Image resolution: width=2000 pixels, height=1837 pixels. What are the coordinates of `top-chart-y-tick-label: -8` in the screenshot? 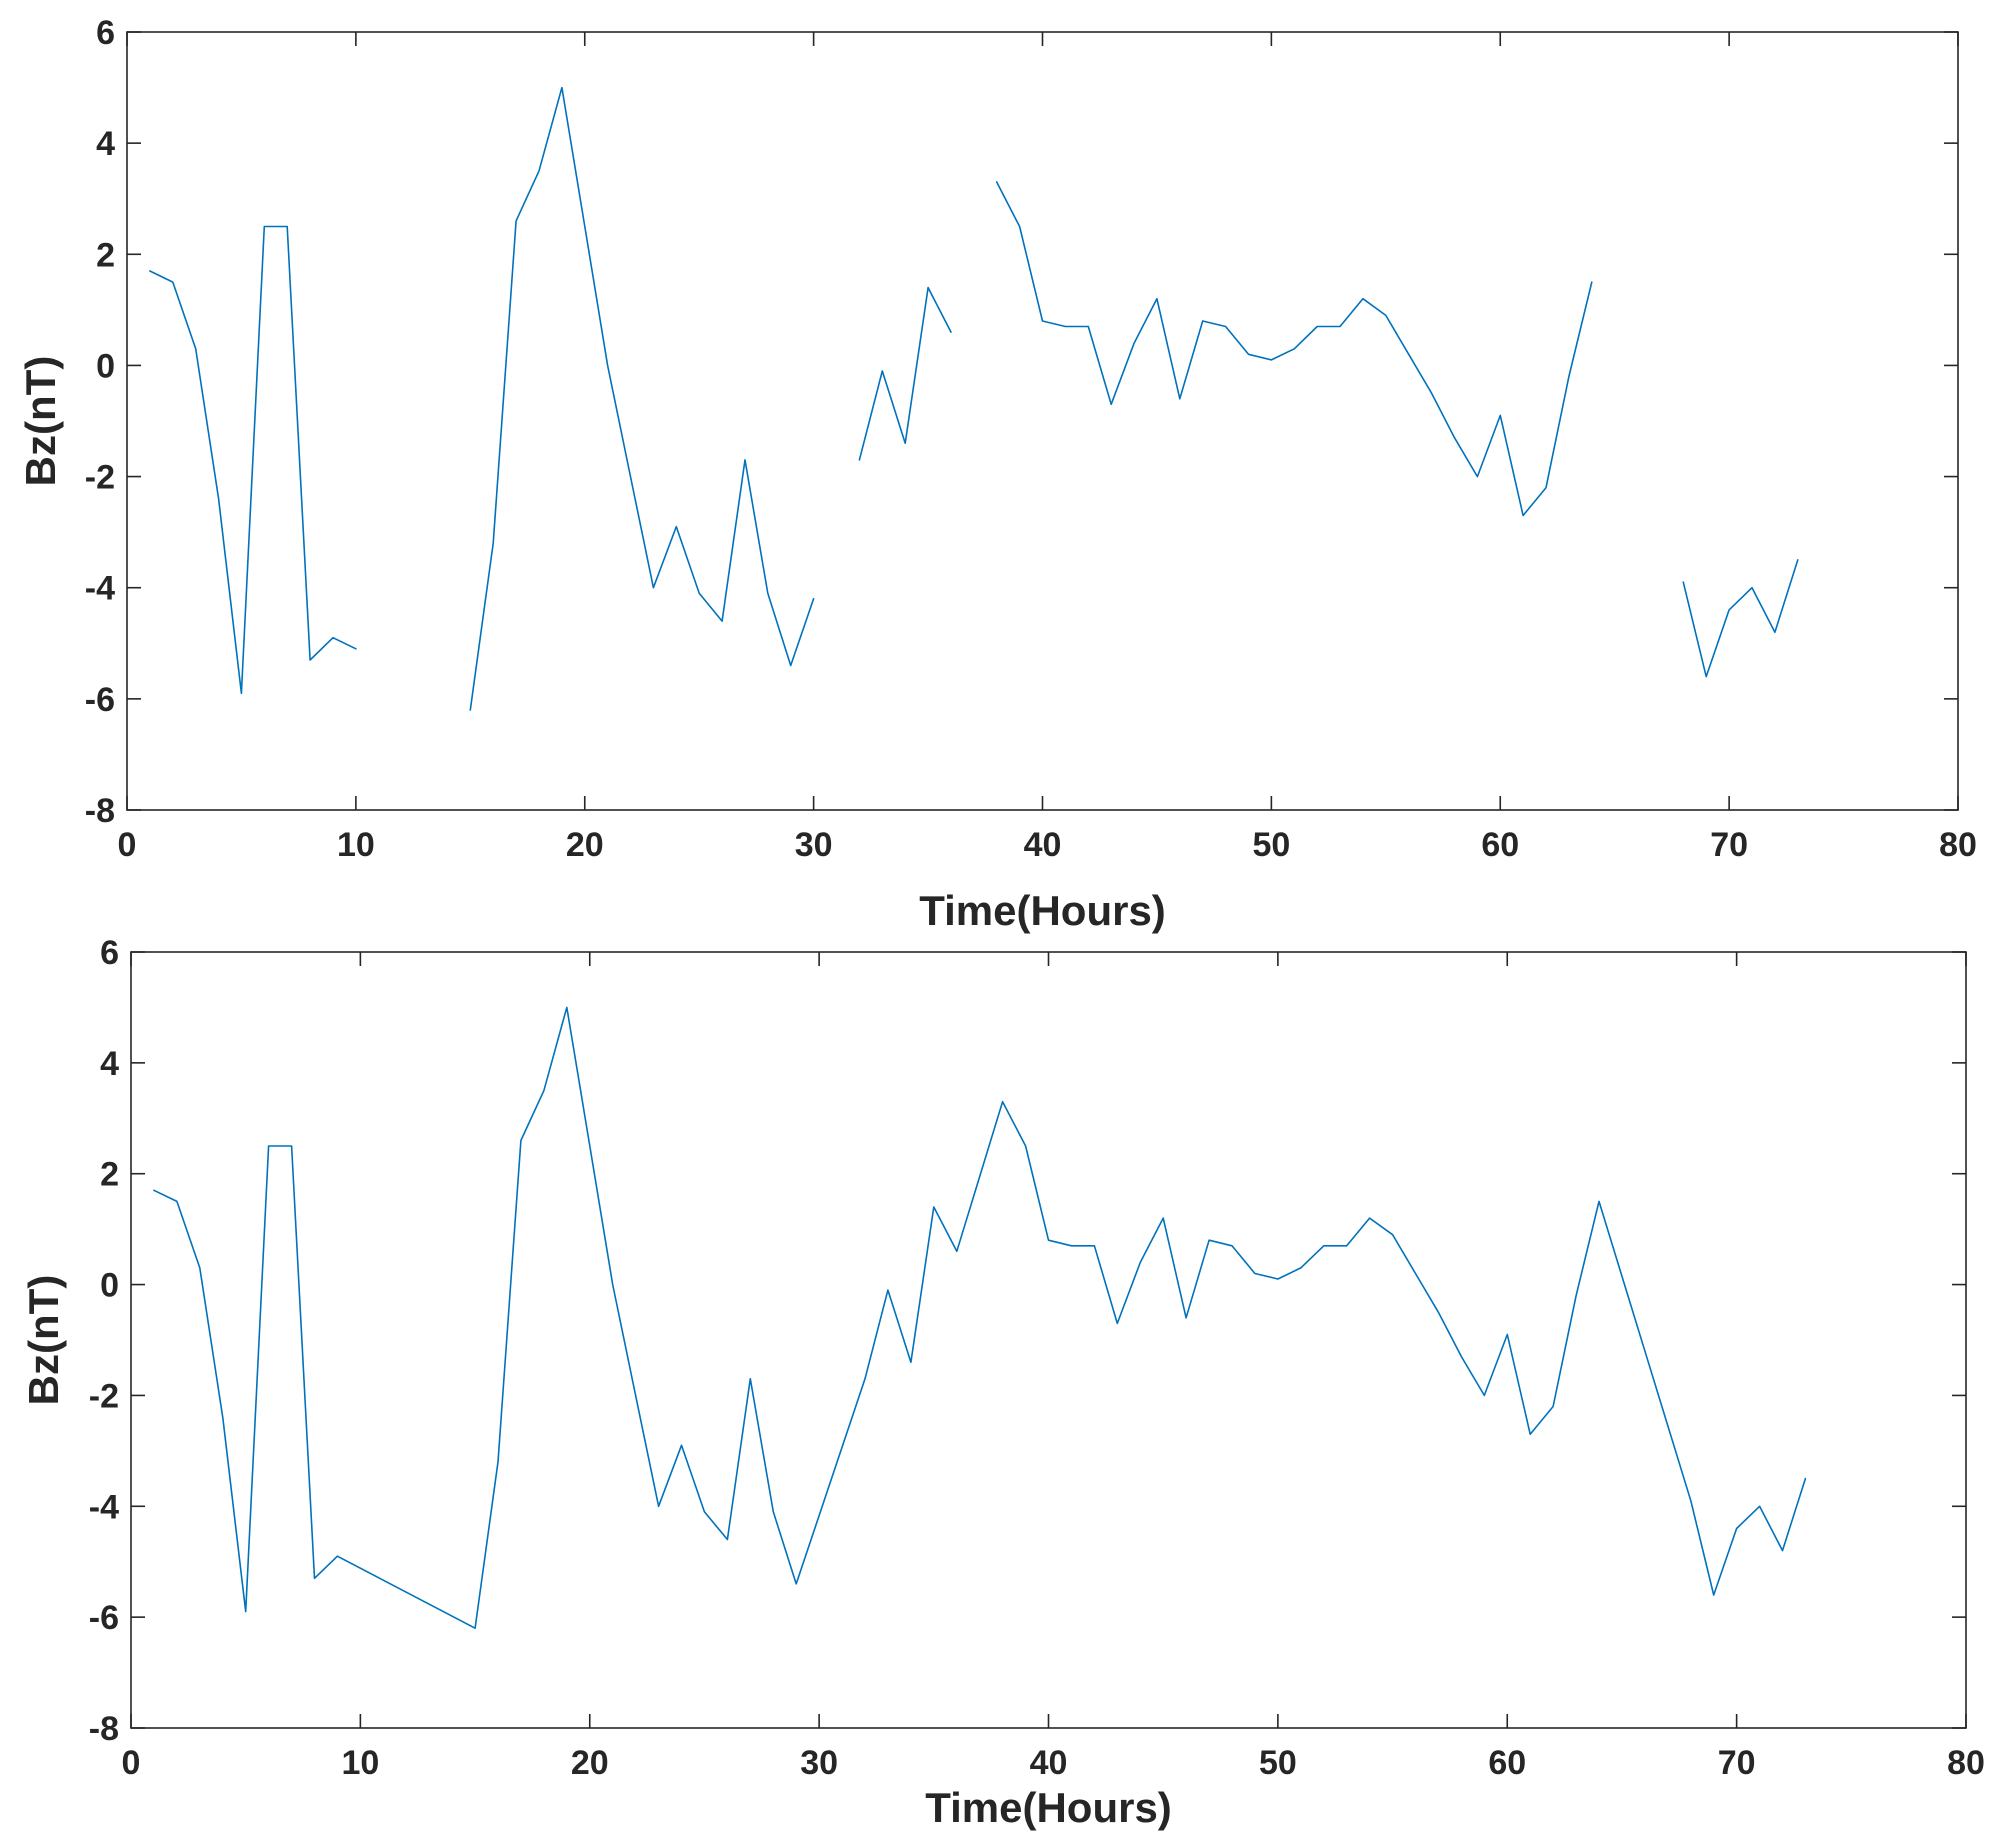 It's located at (100, 811).